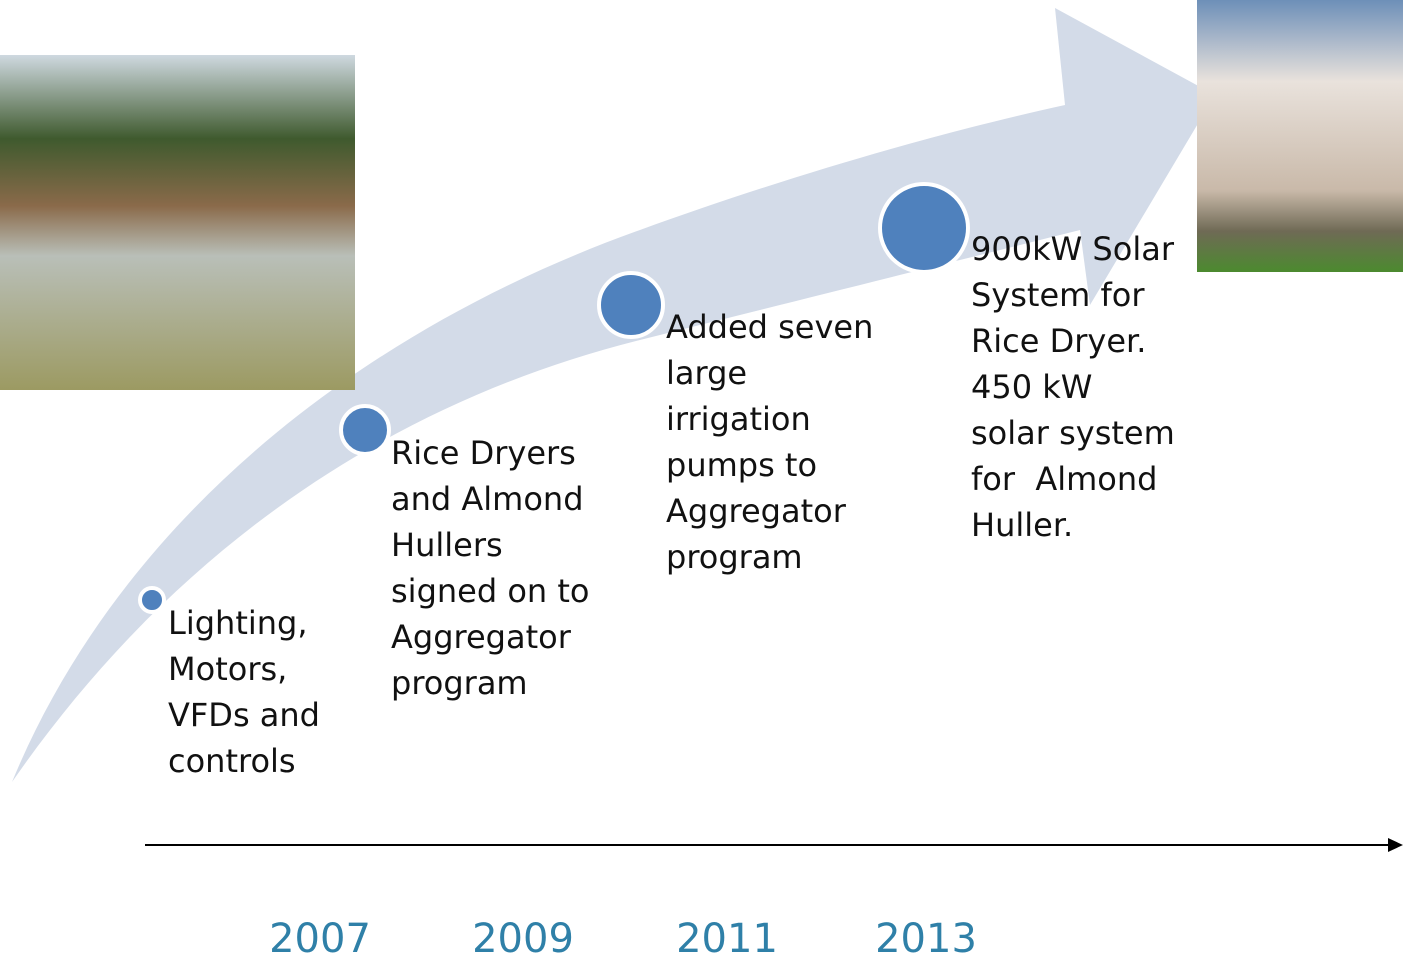 The image size is (1403, 959). I want to click on milestone-line: irrigation, so click(738, 419).